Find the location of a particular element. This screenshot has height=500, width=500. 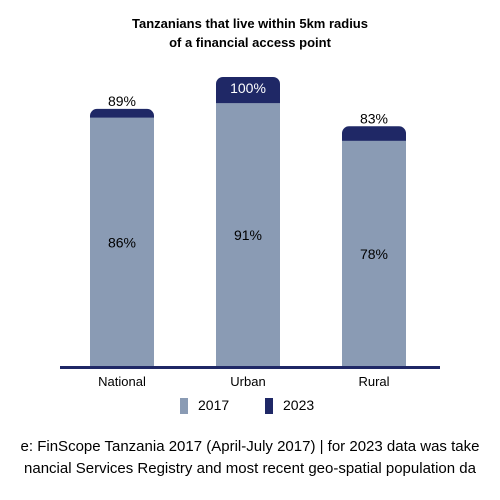

data-label-2023-rural: 83% is located at coordinates (374, 118).